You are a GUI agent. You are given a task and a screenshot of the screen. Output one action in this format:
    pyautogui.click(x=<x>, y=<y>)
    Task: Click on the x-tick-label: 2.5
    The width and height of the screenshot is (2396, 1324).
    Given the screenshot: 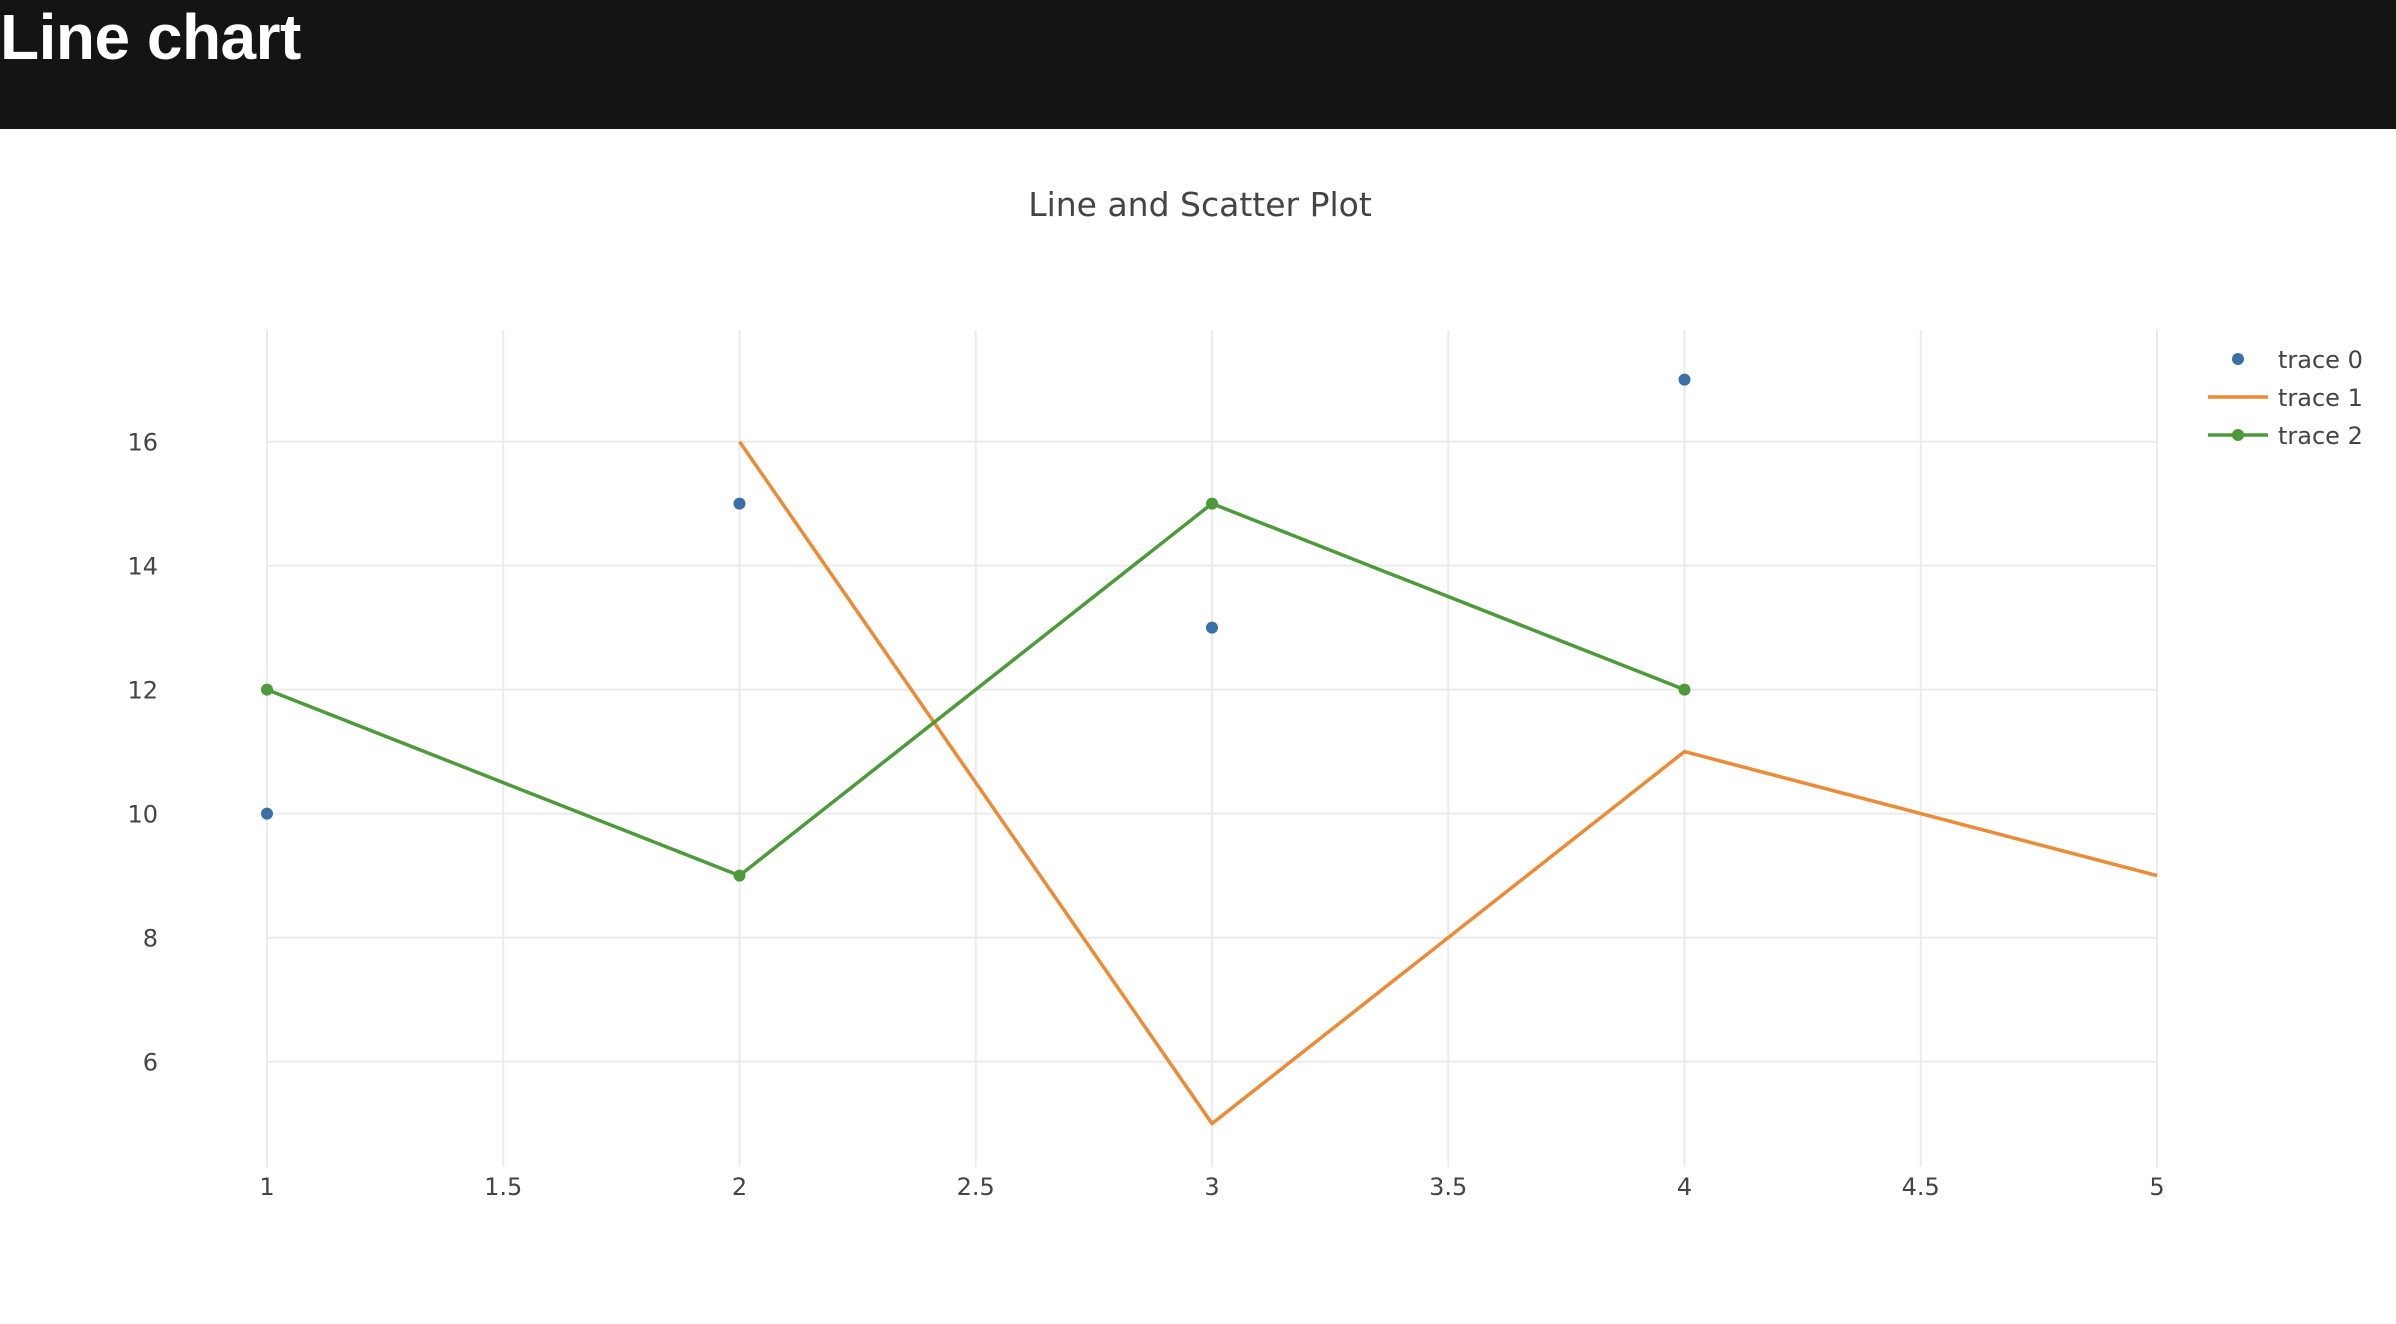 What is the action you would take?
    pyautogui.click(x=976, y=1187)
    